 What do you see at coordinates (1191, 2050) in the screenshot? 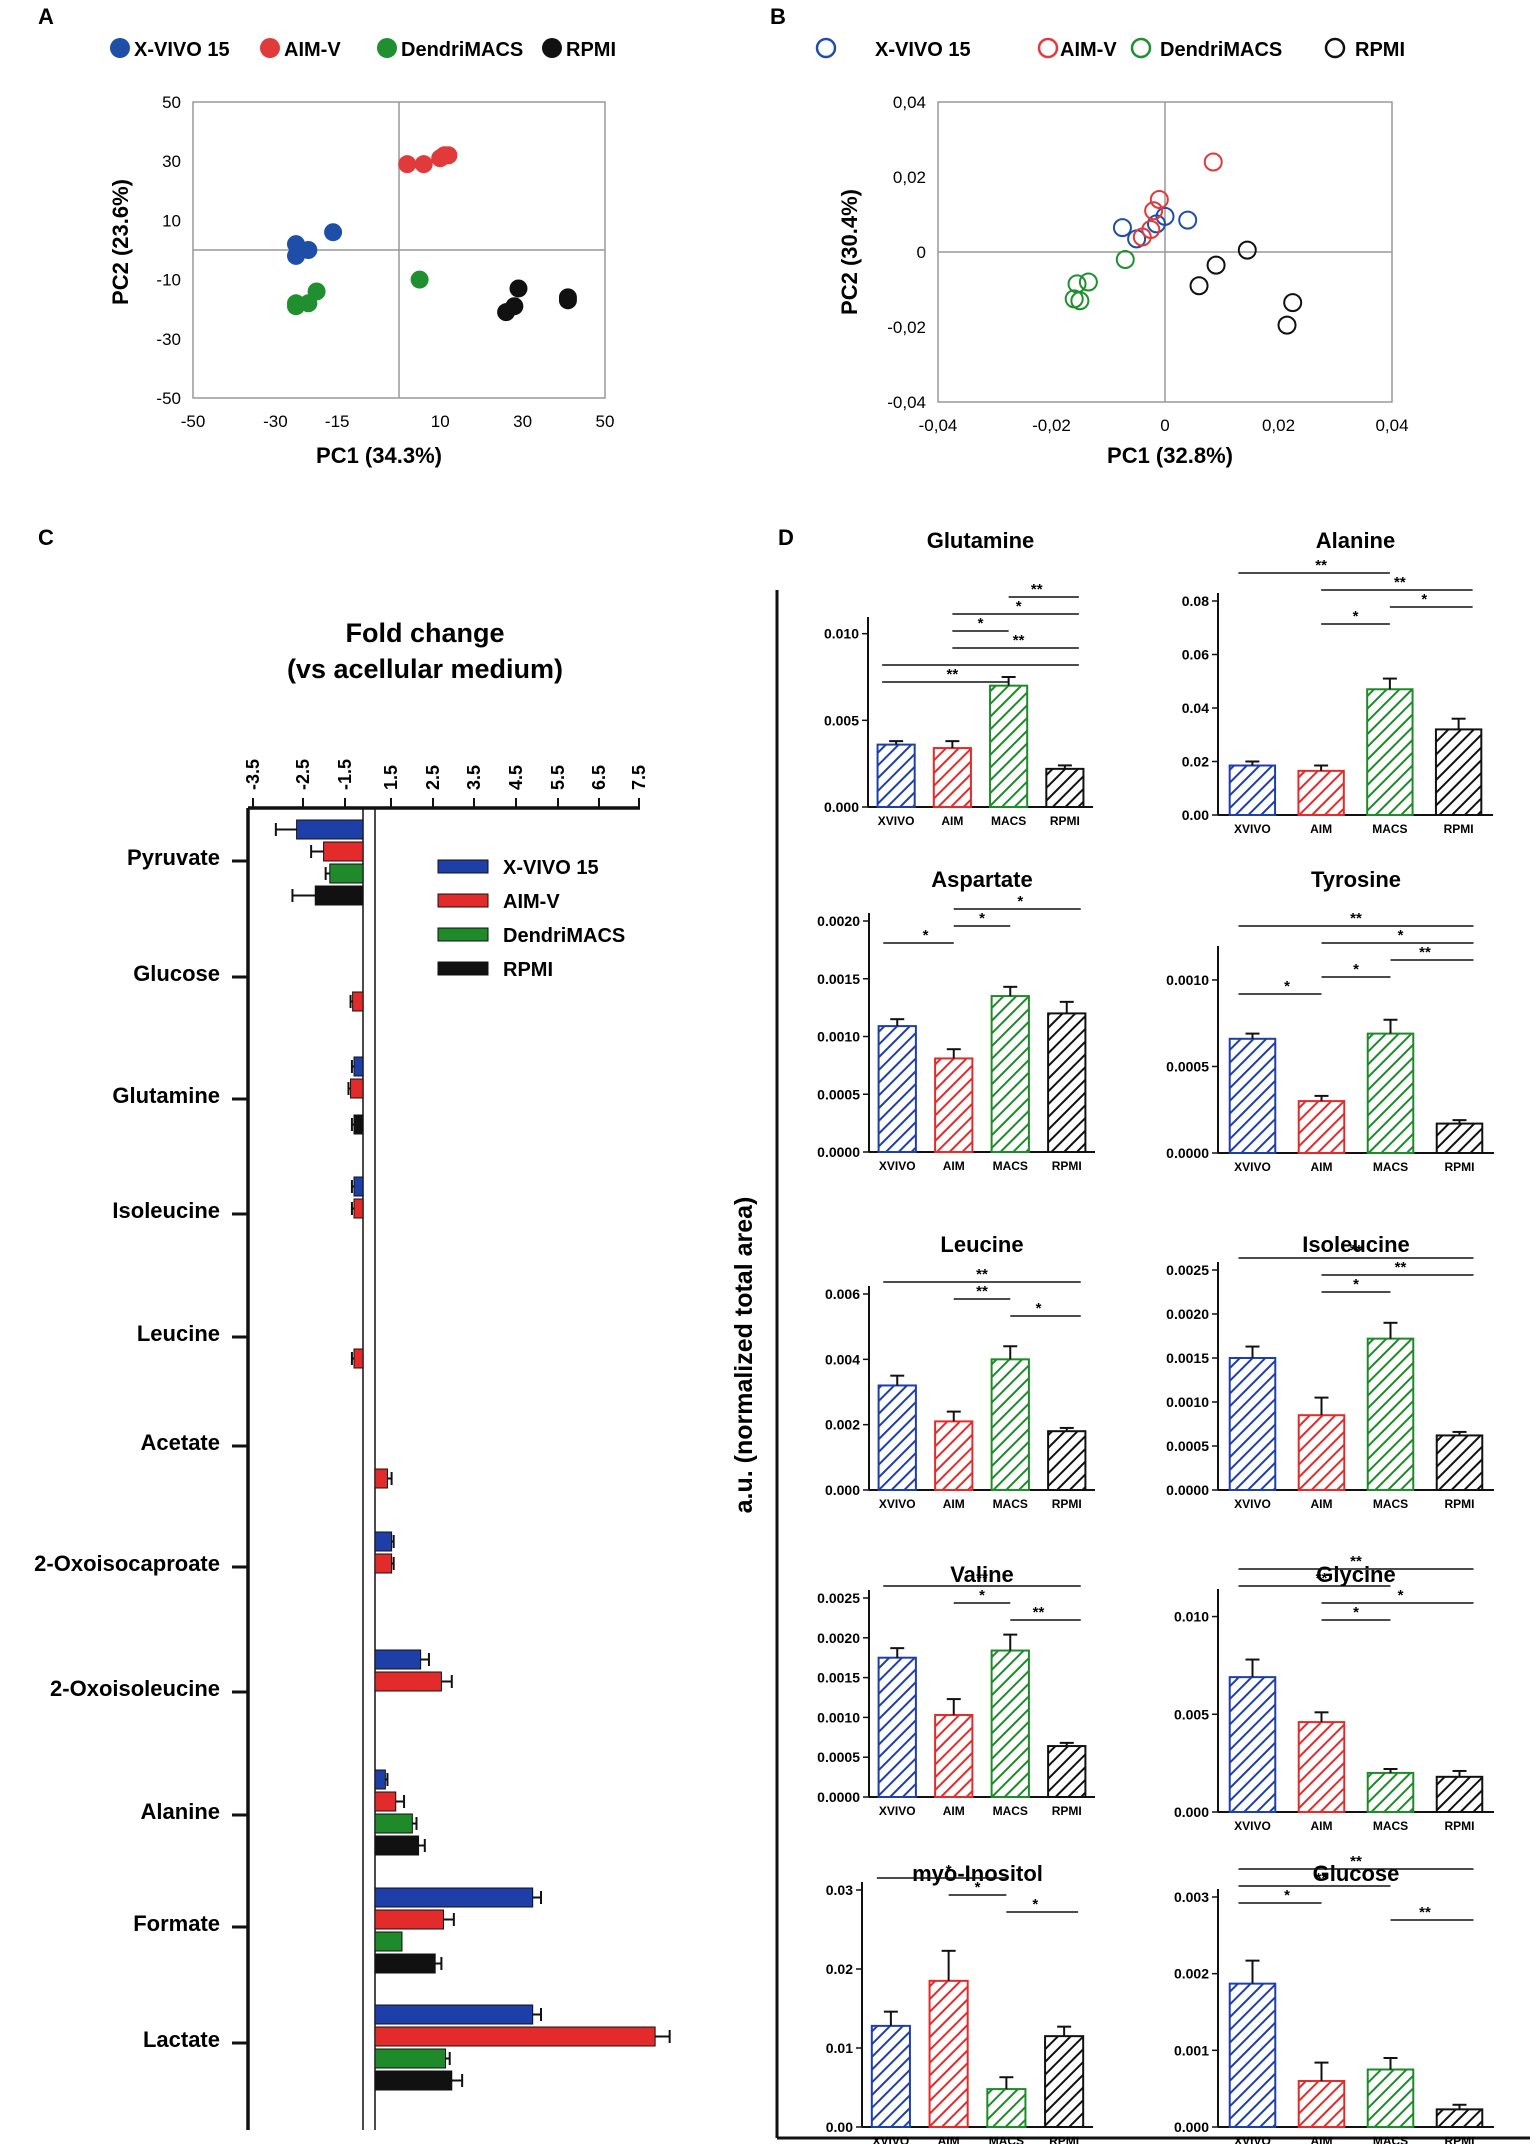
I see `y-tick-label: 0.001` at bounding box center [1191, 2050].